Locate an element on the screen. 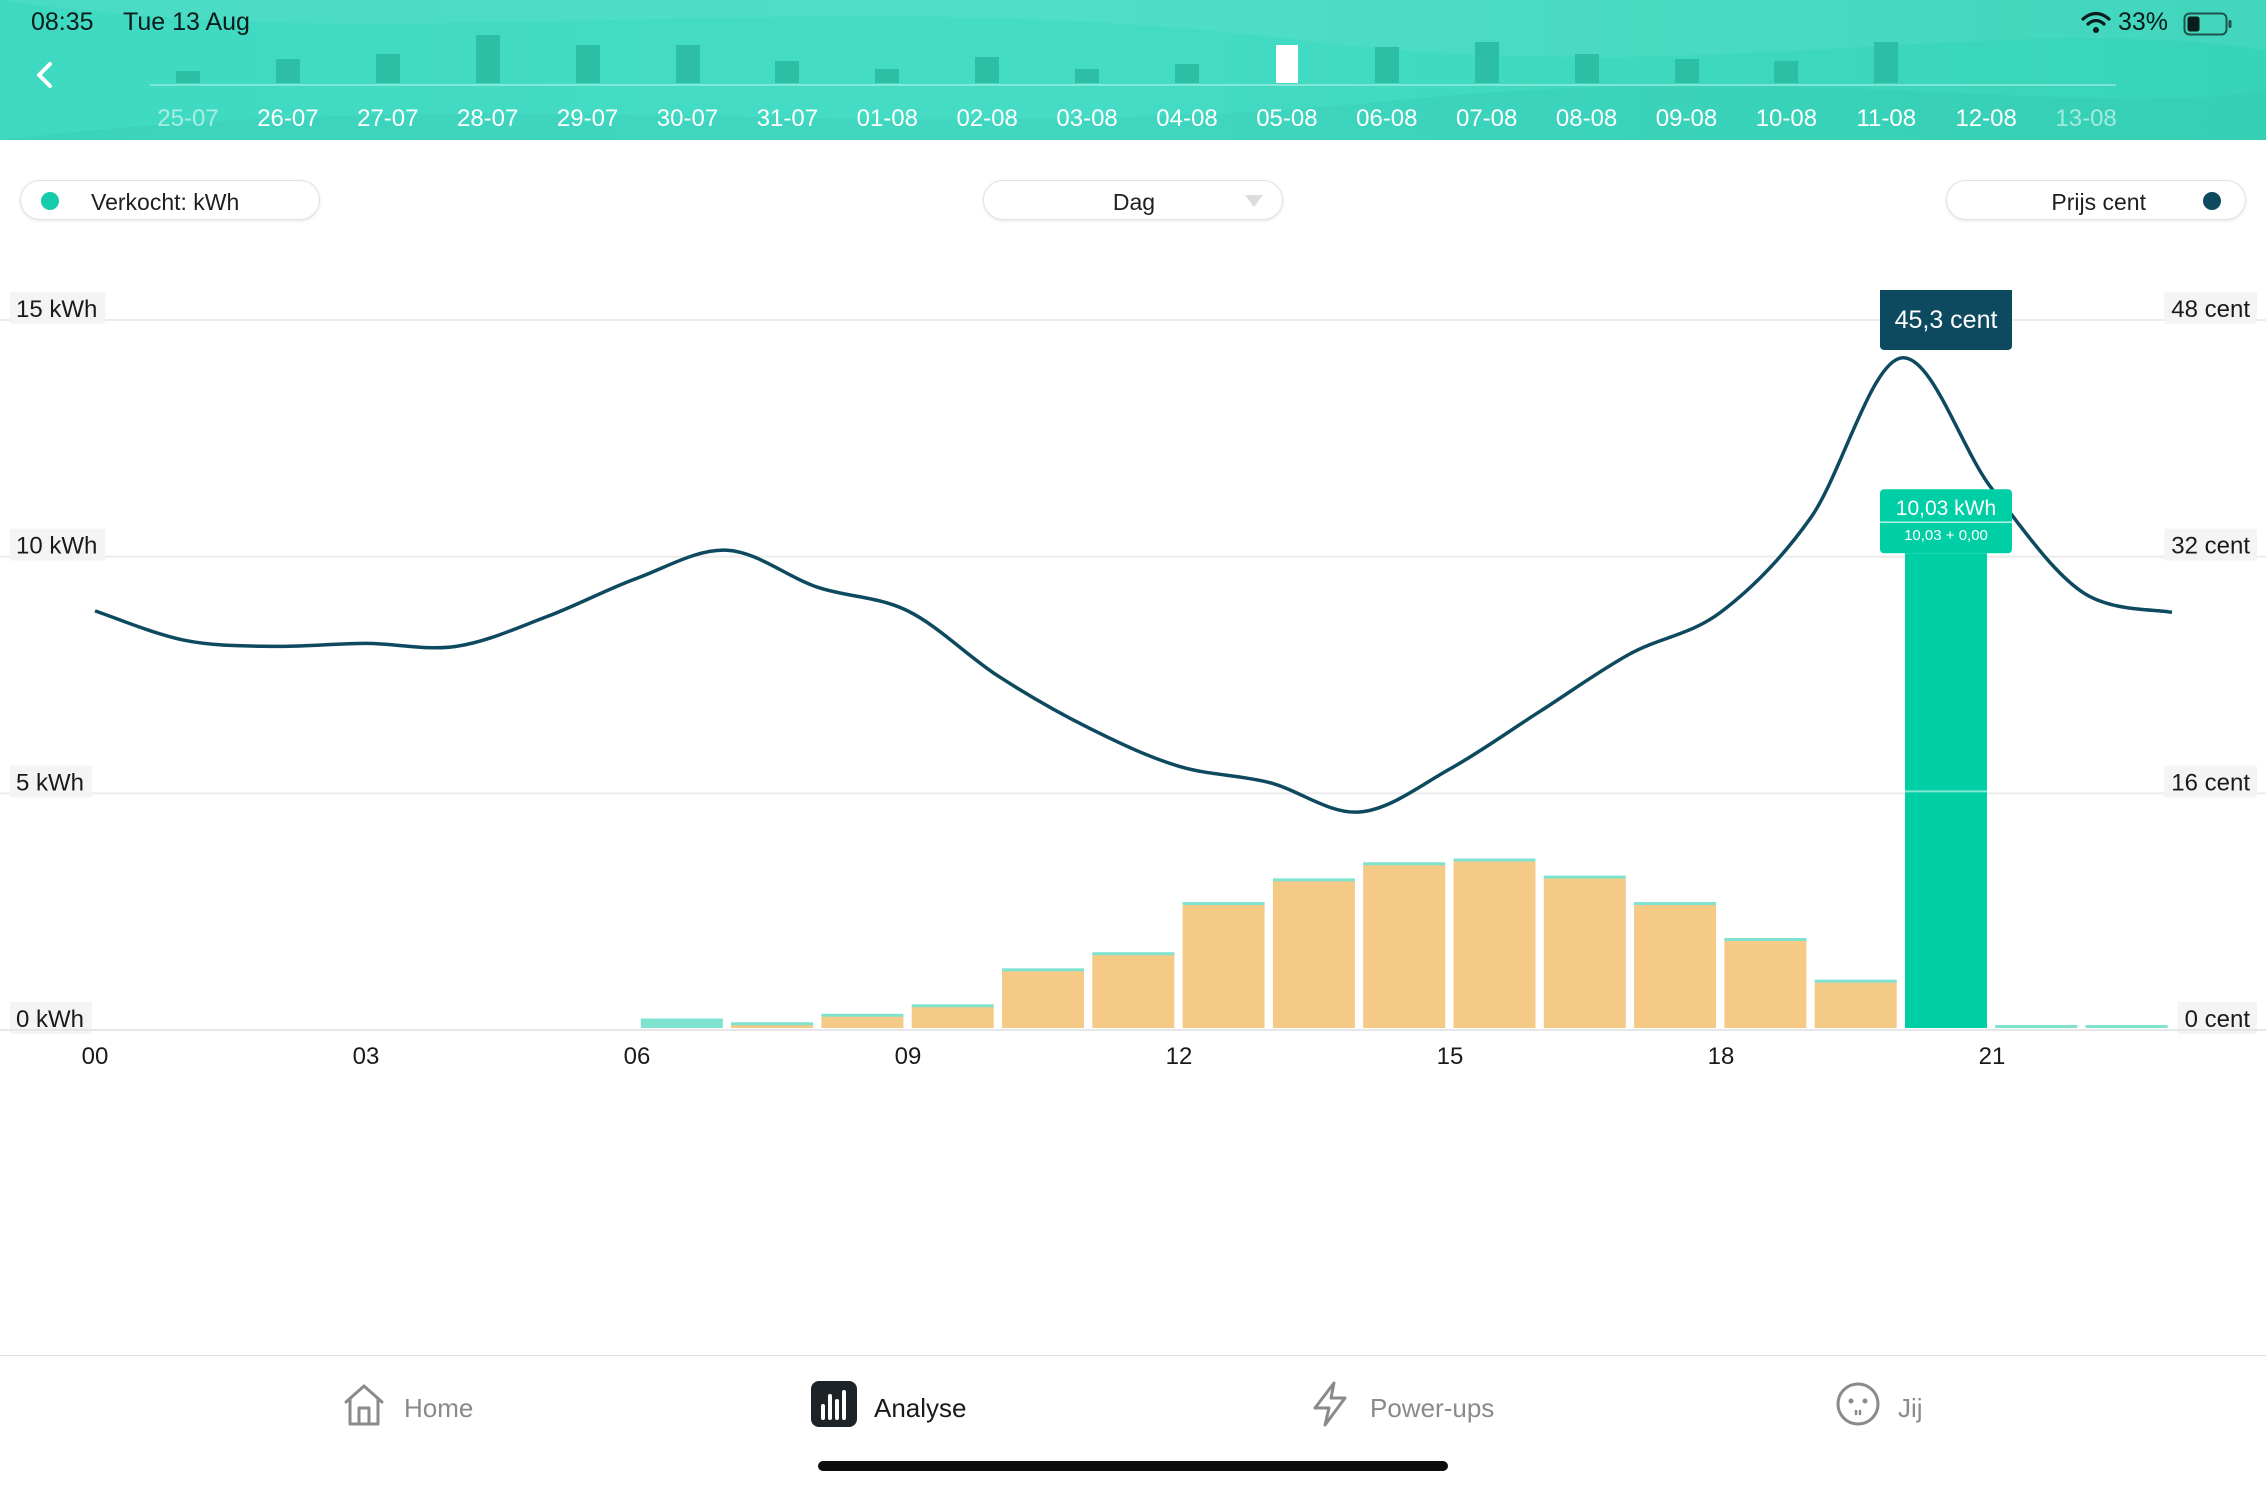  kwh-tooltip-breakdown: 10,03 + 0,00 is located at coordinates (1946, 535).